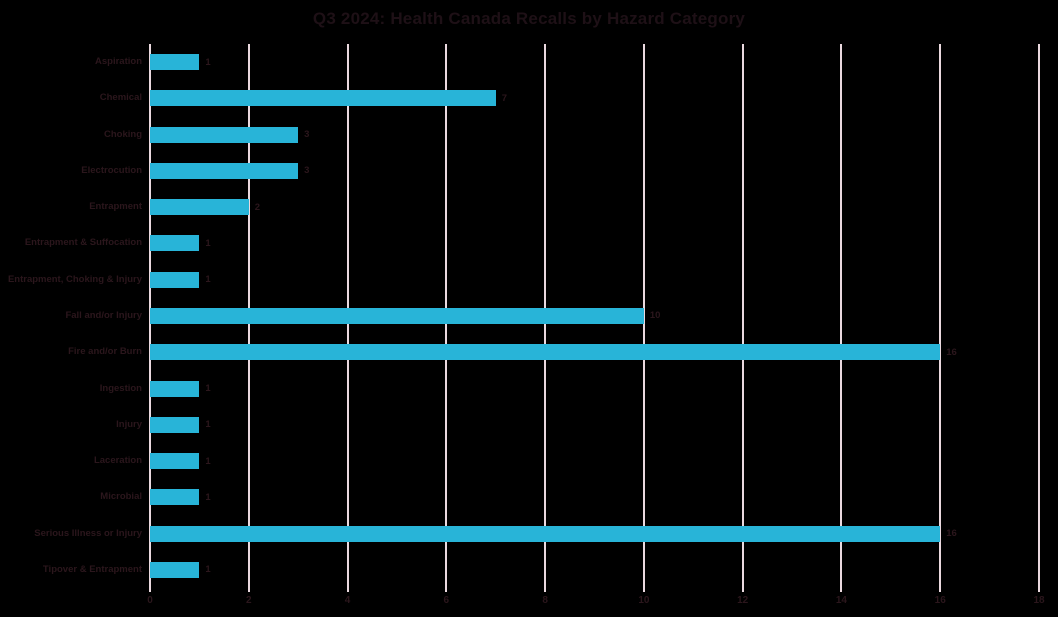 This screenshot has height=617, width=1058. I want to click on x-tick-label: 10, so click(644, 600).